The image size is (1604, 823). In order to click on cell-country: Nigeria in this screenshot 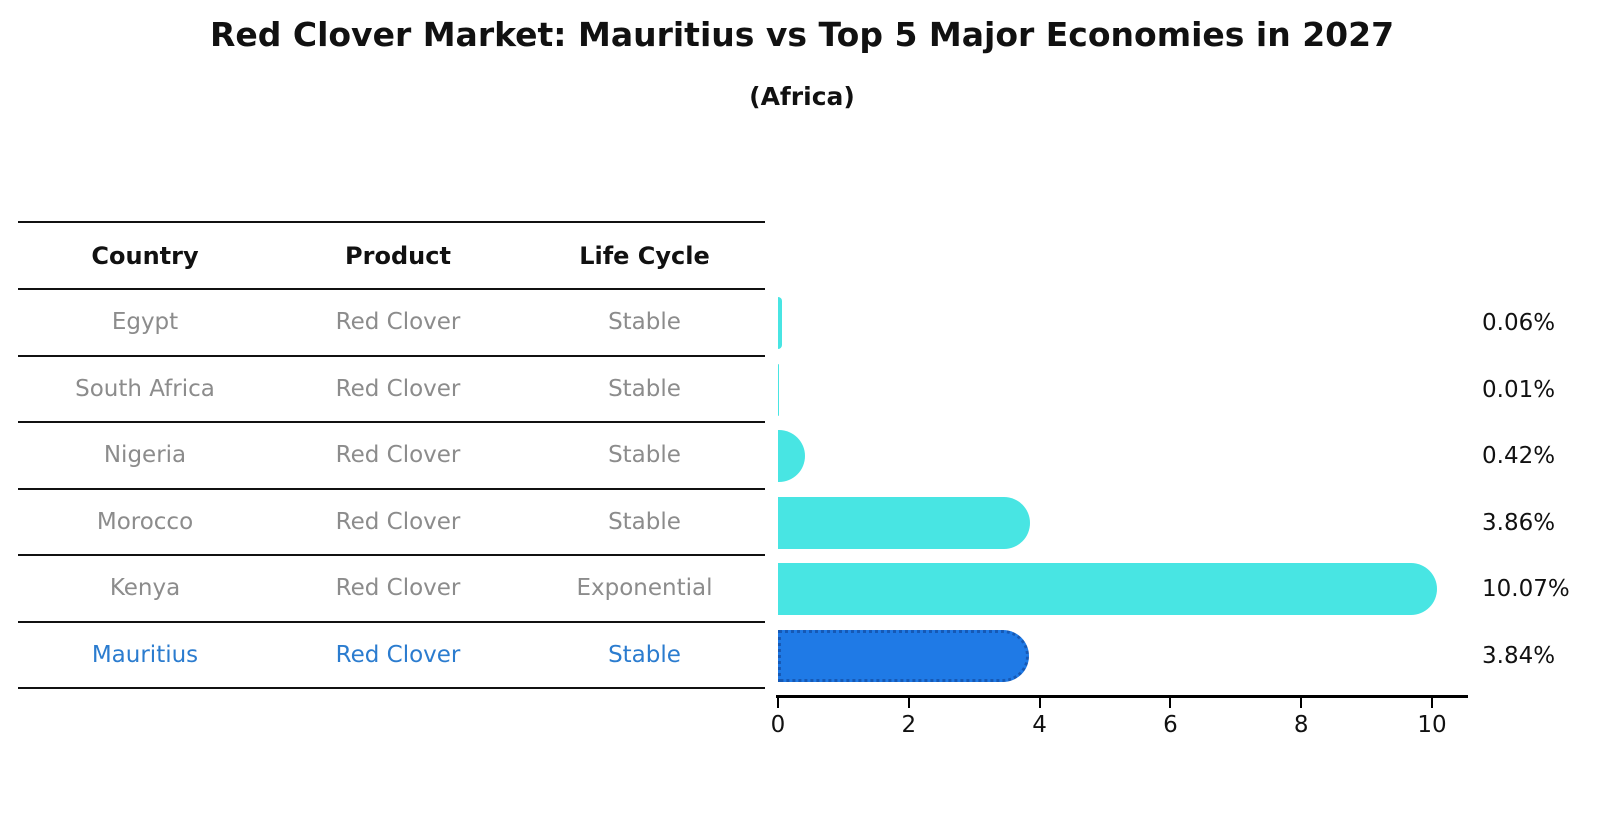, I will do `click(145, 455)`.